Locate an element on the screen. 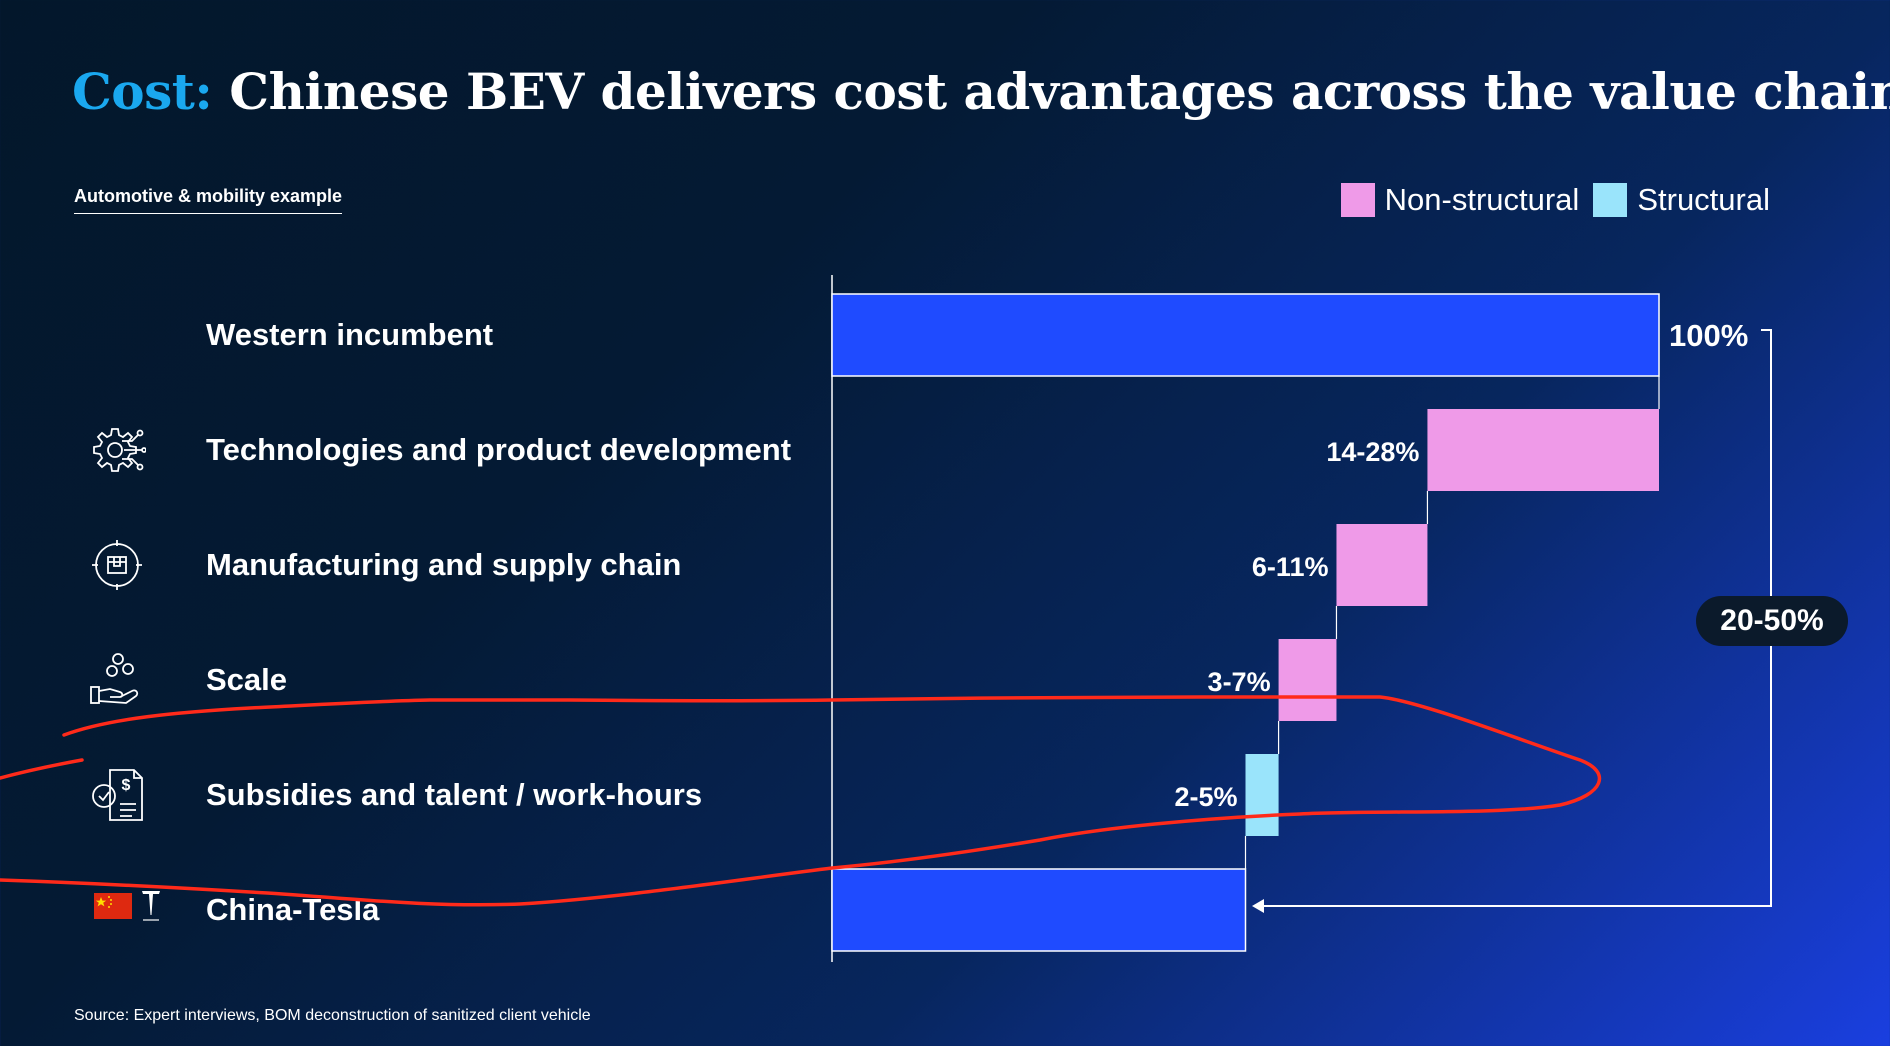 The height and width of the screenshot is (1046, 1890). dollar-sign-icon: $ is located at coordinates (126, 785).